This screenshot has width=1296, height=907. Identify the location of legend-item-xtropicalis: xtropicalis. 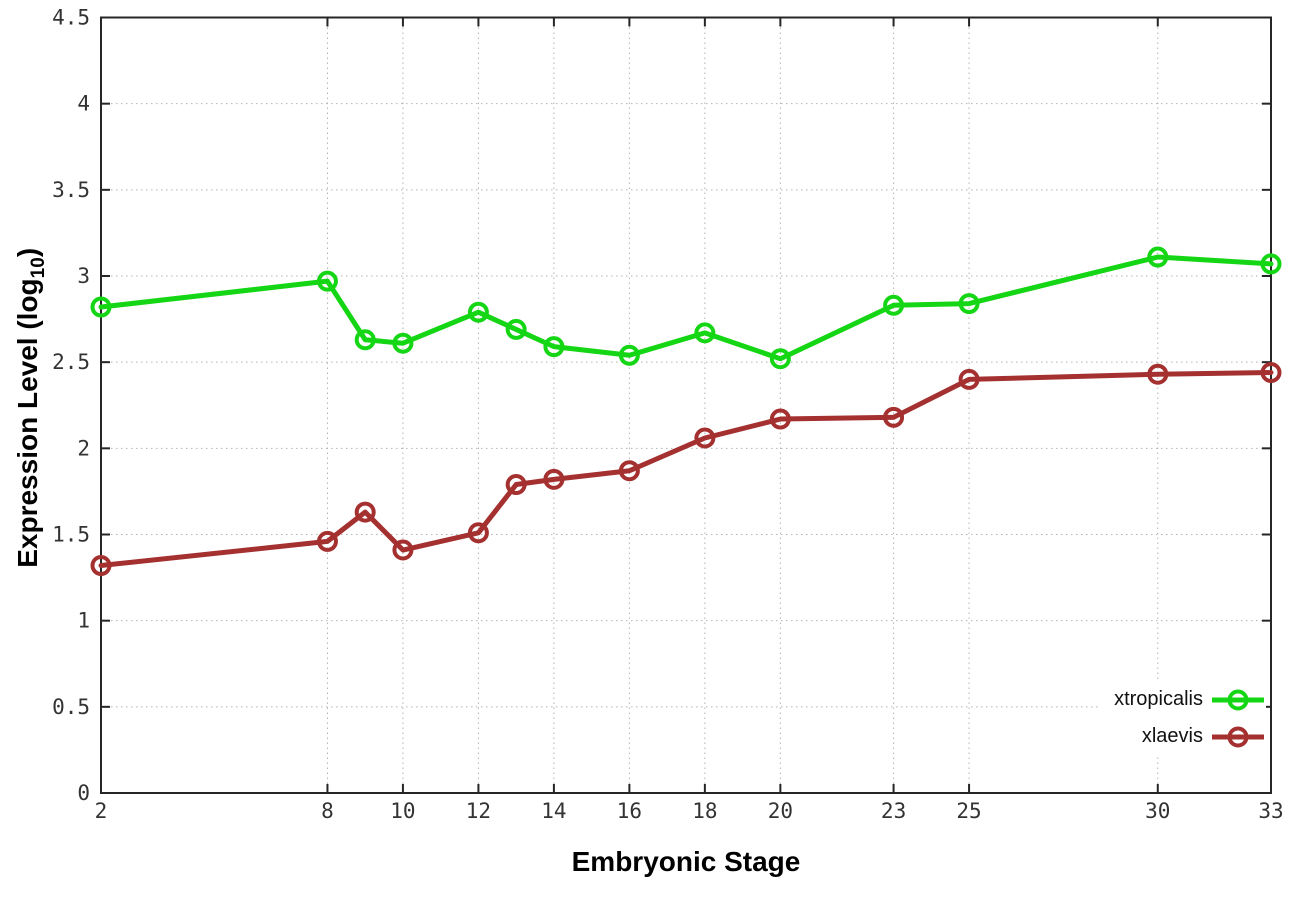
(1189, 699).